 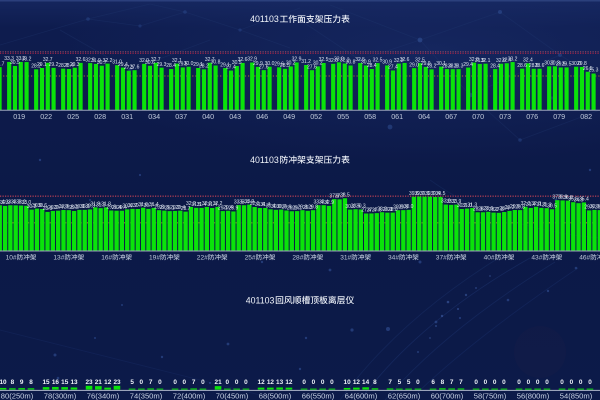 What do you see at coordinates (316, 116) in the screenshot?
I see `svg-text: 052` at bounding box center [316, 116].